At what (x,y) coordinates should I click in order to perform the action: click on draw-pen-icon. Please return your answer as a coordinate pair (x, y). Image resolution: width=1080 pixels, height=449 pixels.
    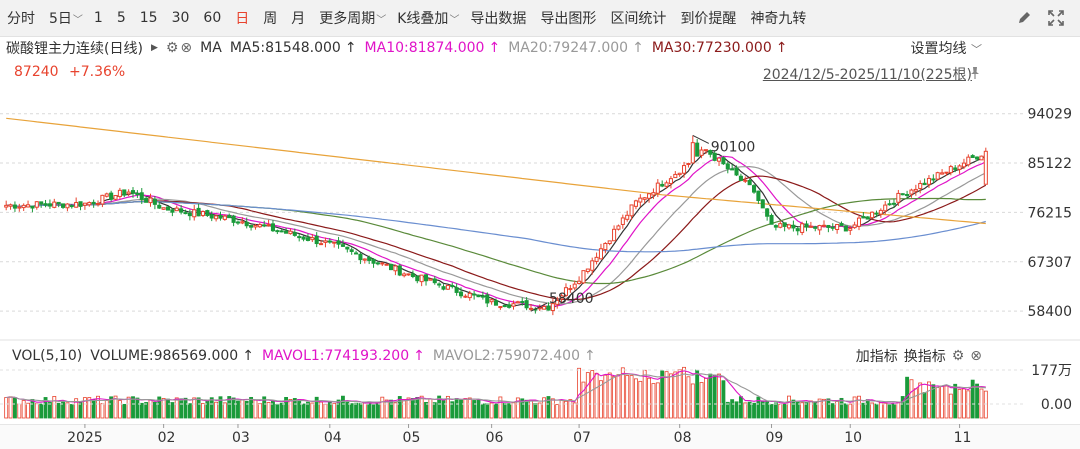
    Looking at the image, I should click on (1024, 18).